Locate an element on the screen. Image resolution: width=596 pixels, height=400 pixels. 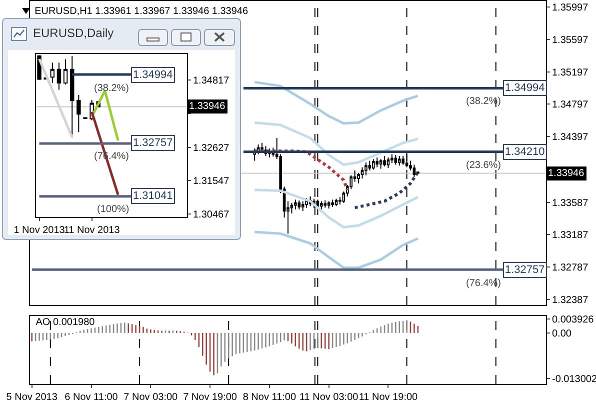
x-tick-label: 7 Nov 03:00 is located at coordinates (151, 396).